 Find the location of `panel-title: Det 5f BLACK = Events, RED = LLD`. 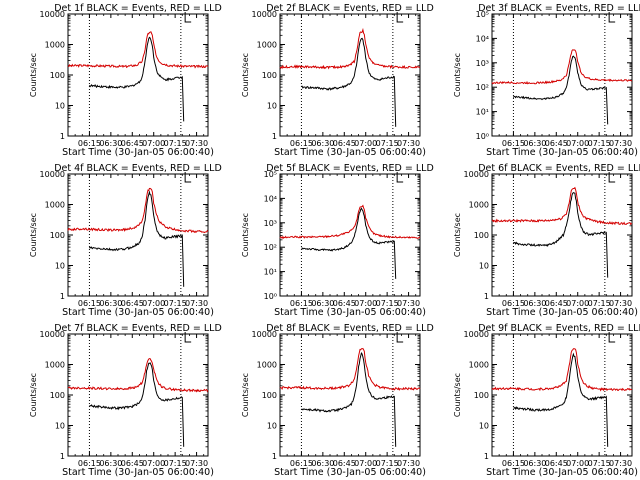

panel-title: Det 5f BLACK = Events, RED = LLD is located at coordinates (350, 168).